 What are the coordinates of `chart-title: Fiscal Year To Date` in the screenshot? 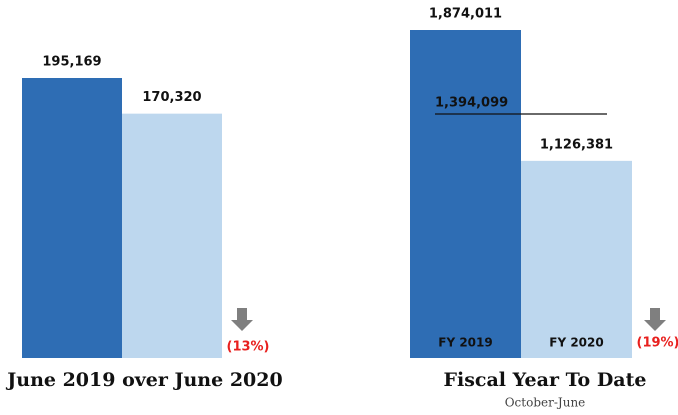 It's located at (545, 380).